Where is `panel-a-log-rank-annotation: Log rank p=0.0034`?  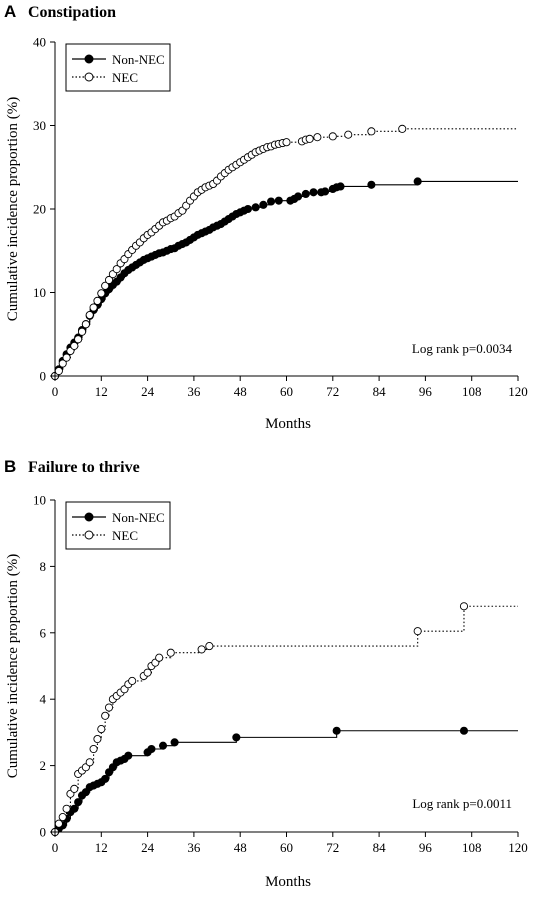 panel-a-log-rank-annotation: Log rank p=0.0034 is located at coordinates (462, 348).